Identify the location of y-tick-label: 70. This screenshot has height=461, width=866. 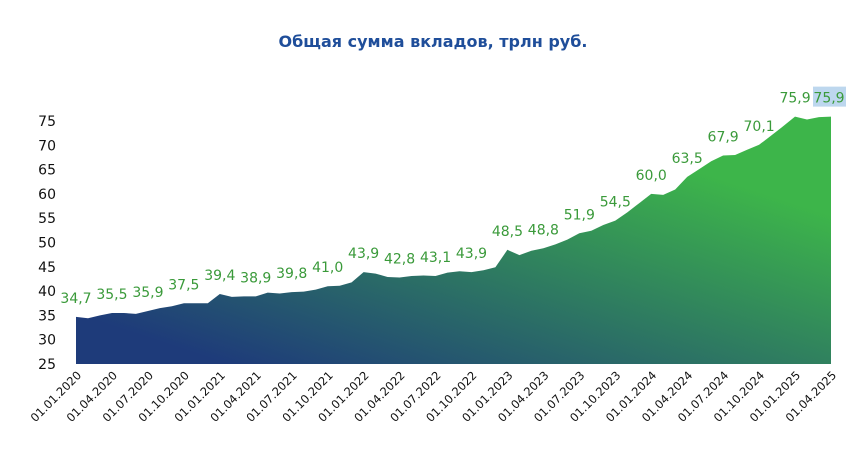
(47, 146).